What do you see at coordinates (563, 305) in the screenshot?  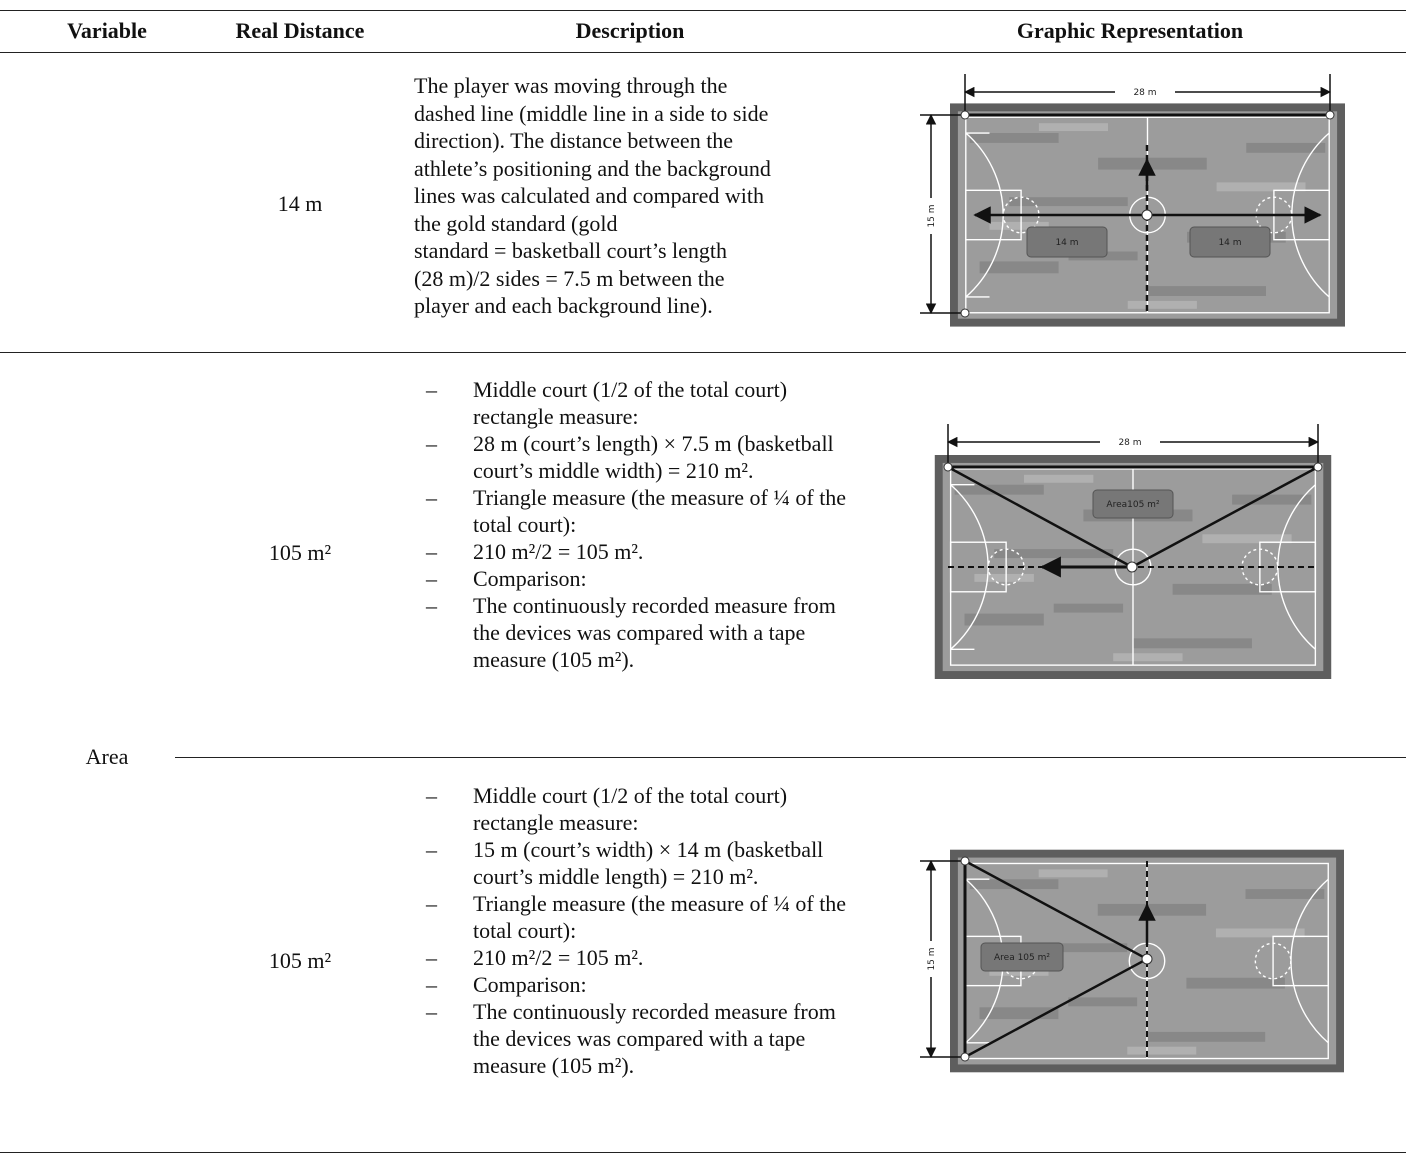 I see `description-line: player and each background line).` at bounding box center [563, 305].